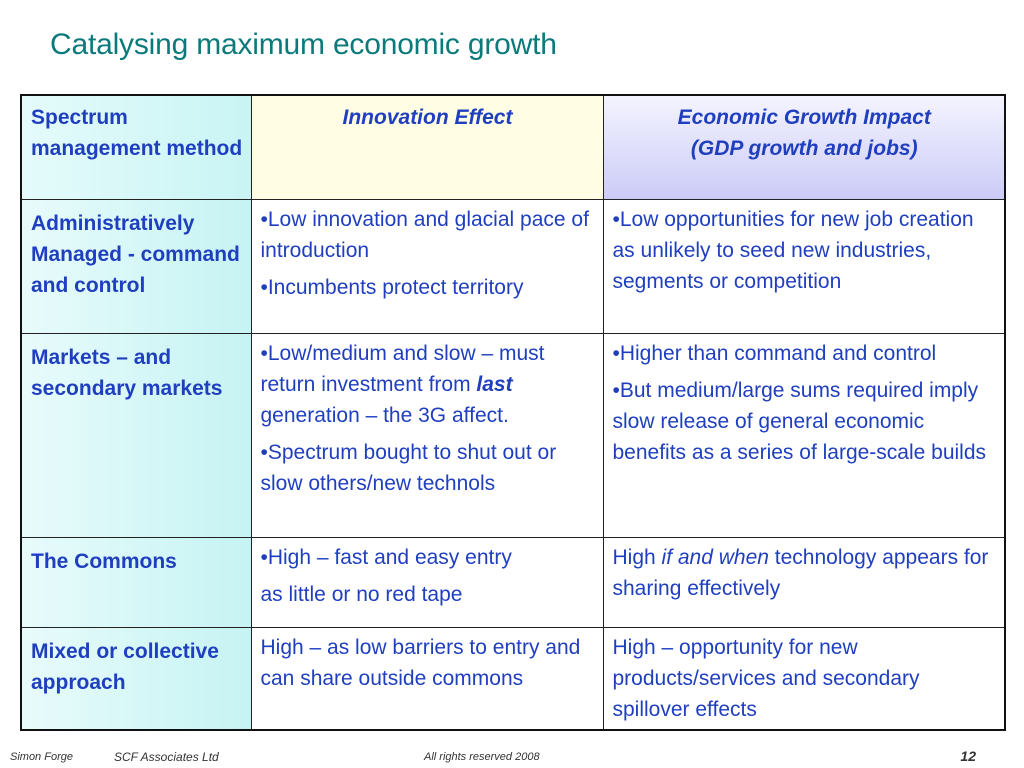 The width and height of the screenshot is (1024, 768). What do you see at coordinates (392, 287) in the screenshot?
I see `bullet-text: •Incumbents protect territory` at bounding box center [392, 287].